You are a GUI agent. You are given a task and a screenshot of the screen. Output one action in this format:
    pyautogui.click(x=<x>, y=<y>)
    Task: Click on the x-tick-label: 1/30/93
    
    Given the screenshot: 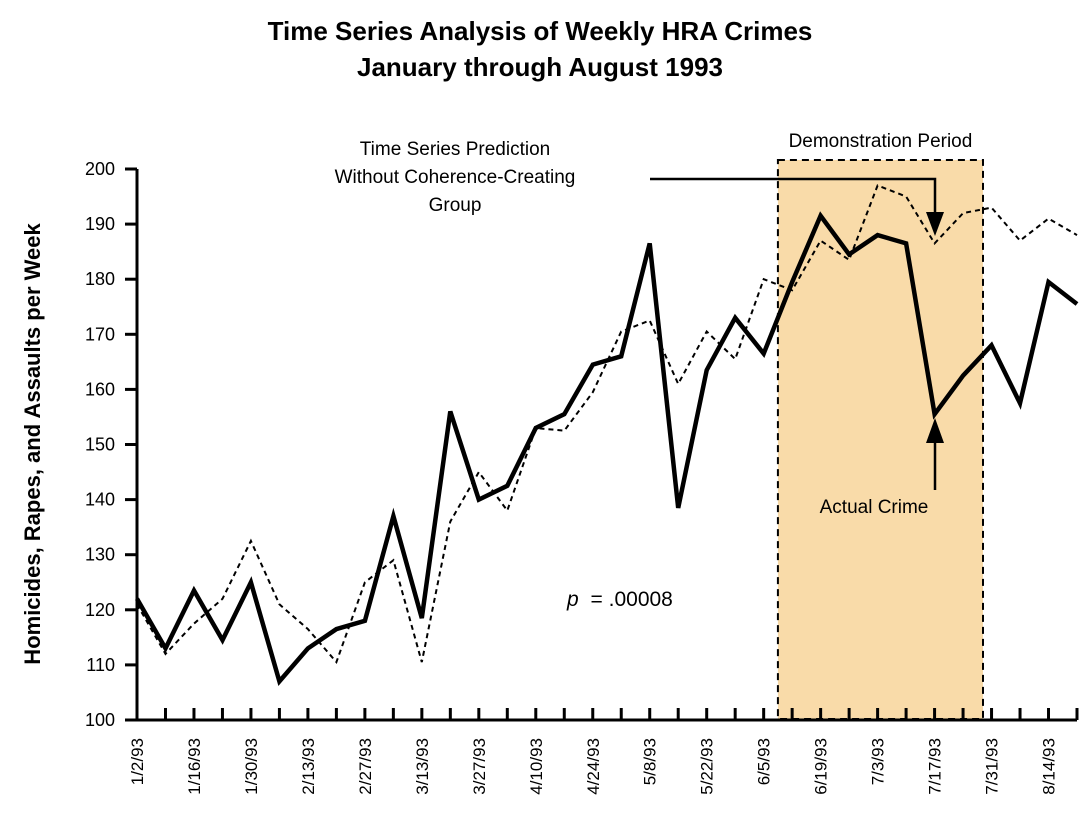 What is the action you would take?
    pyautogui.click(x=251, y=766)
    